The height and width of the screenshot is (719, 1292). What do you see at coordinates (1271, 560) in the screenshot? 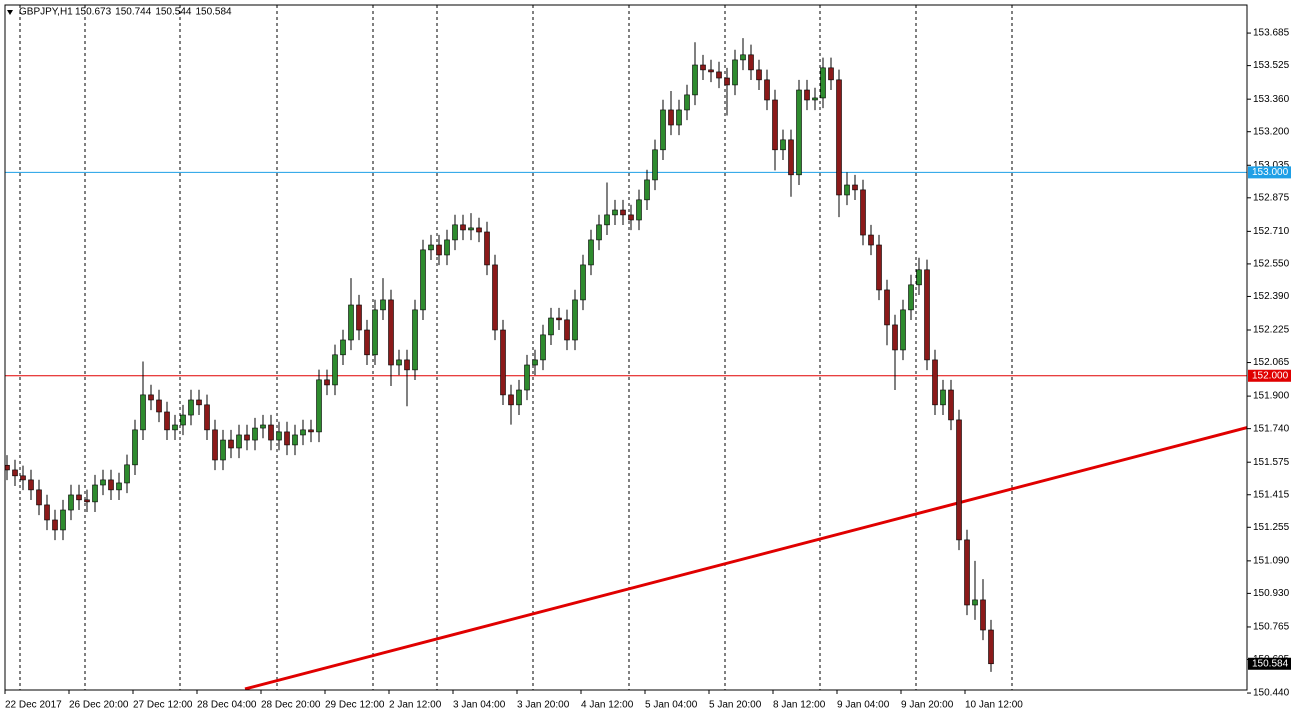
I see `y-tick-label: 151.090` at bounding box center [1271, 560].